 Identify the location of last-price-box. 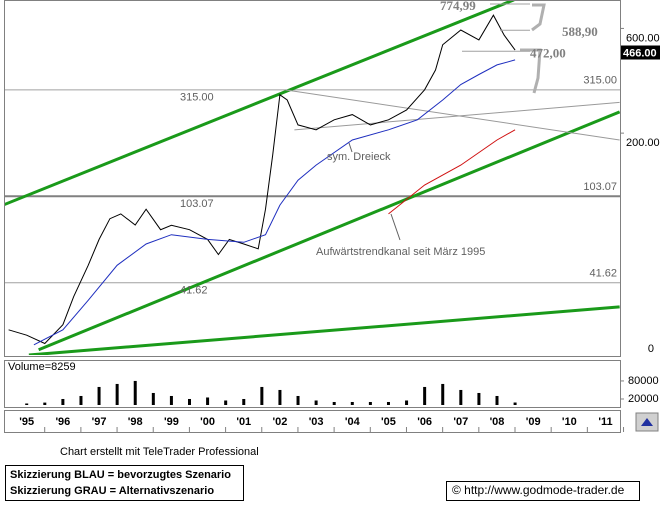
(640, 52).